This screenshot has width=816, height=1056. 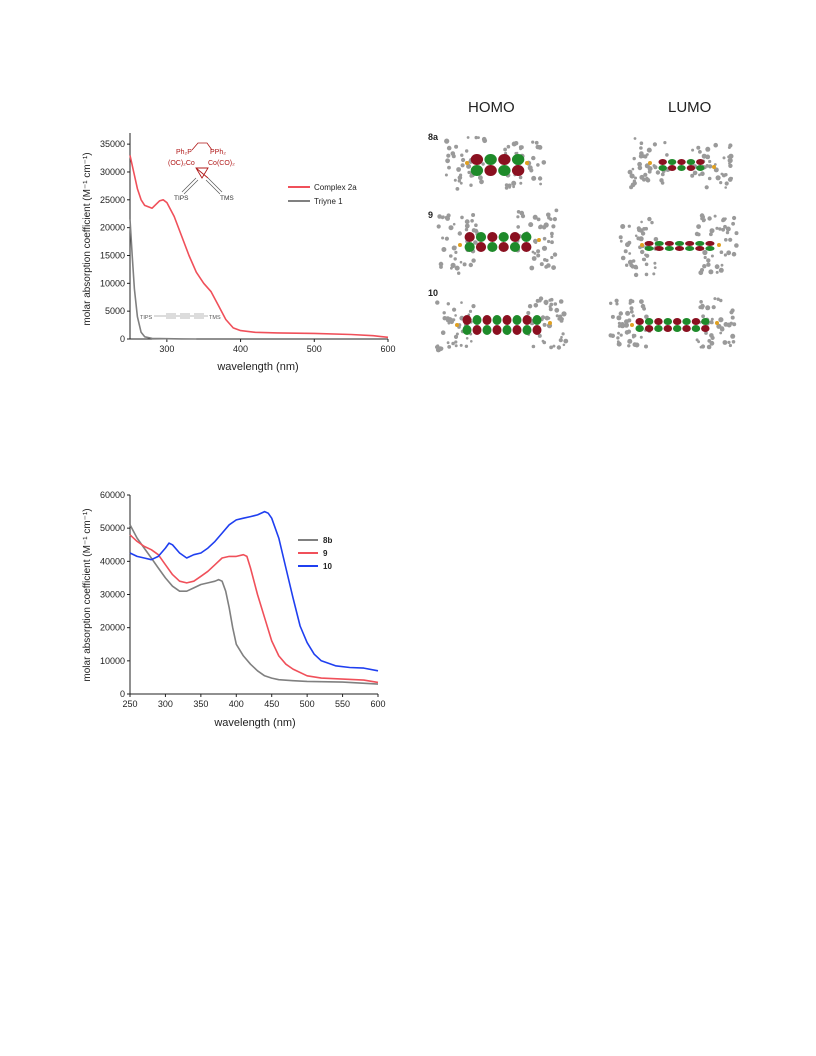 What do you see at coordinates (587, 244) in the screenshot?
I see `orbital-images` at bounding box center [587, 244].